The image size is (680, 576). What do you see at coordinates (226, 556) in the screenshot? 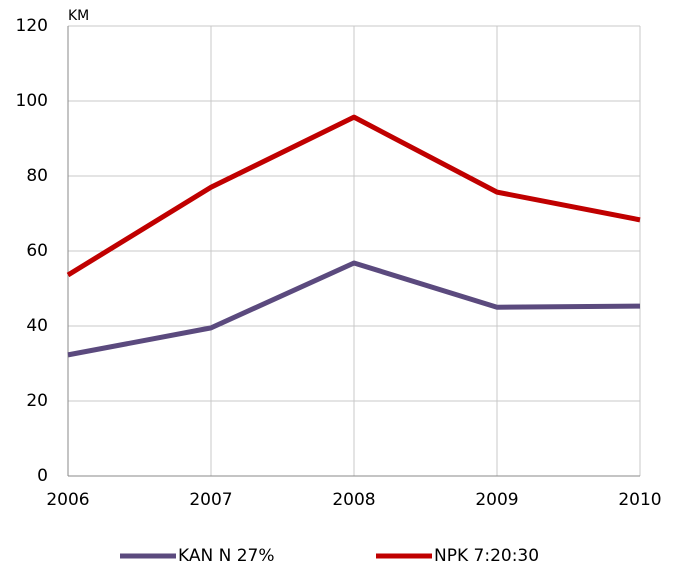
I see `legend-label: KAN N 27%` at bounding box center [226, 556].